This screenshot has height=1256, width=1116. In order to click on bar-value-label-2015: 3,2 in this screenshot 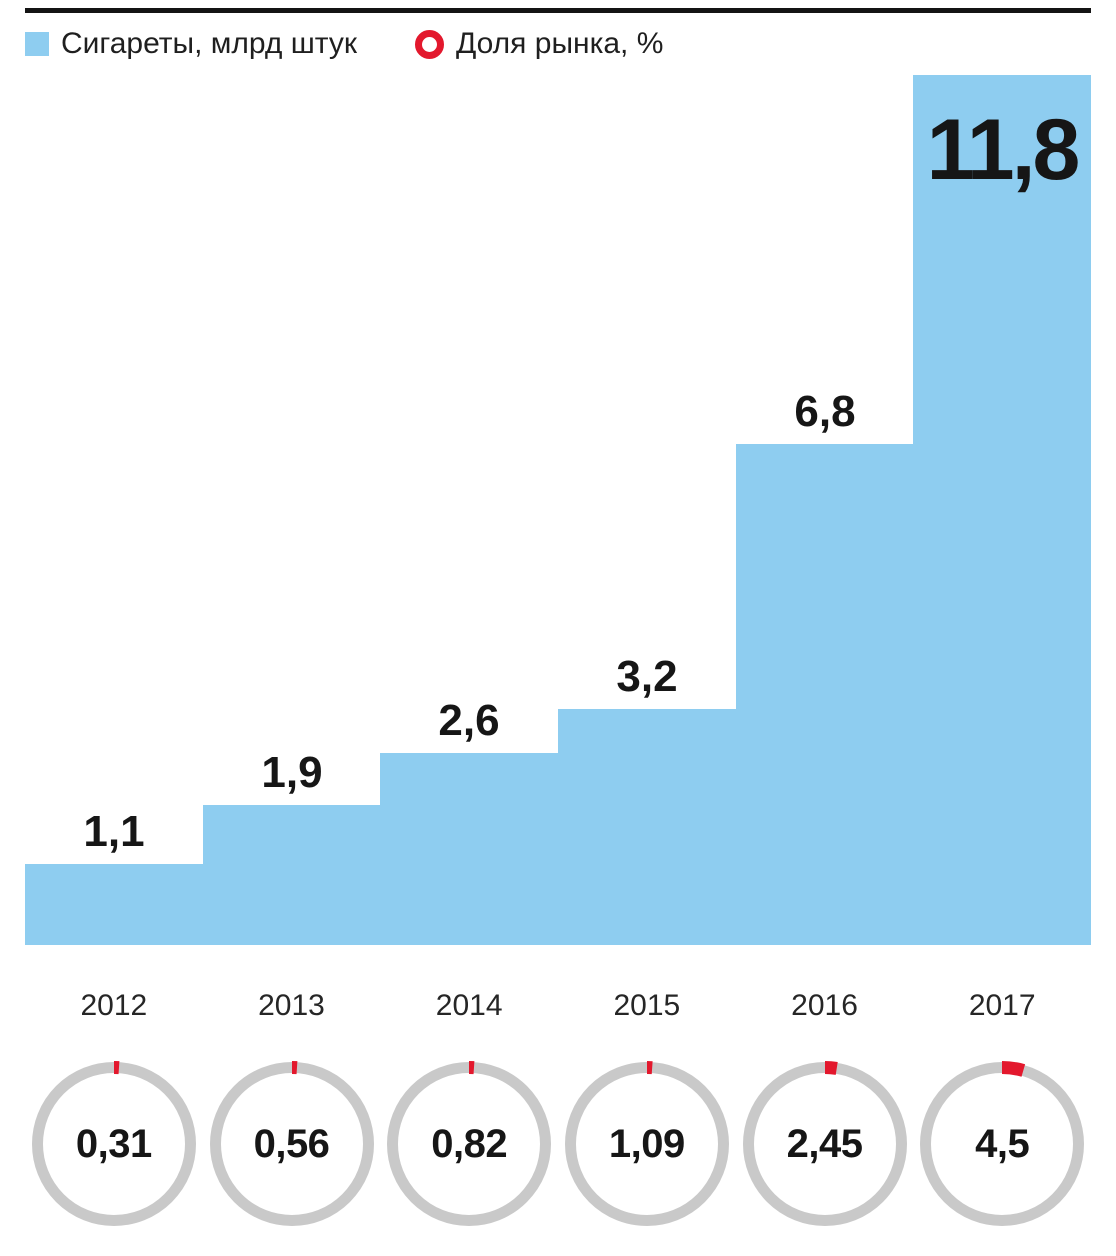, I will do `click(647, 676)`.